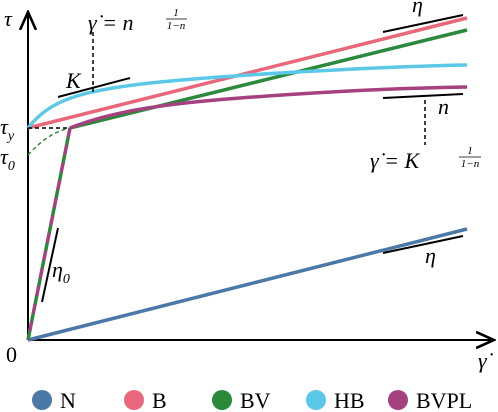 The width and height of the screenshot is (498, 412). Describe the element at coordinates (443, 106) in the screenshot. I see `n-label: n` at that location.